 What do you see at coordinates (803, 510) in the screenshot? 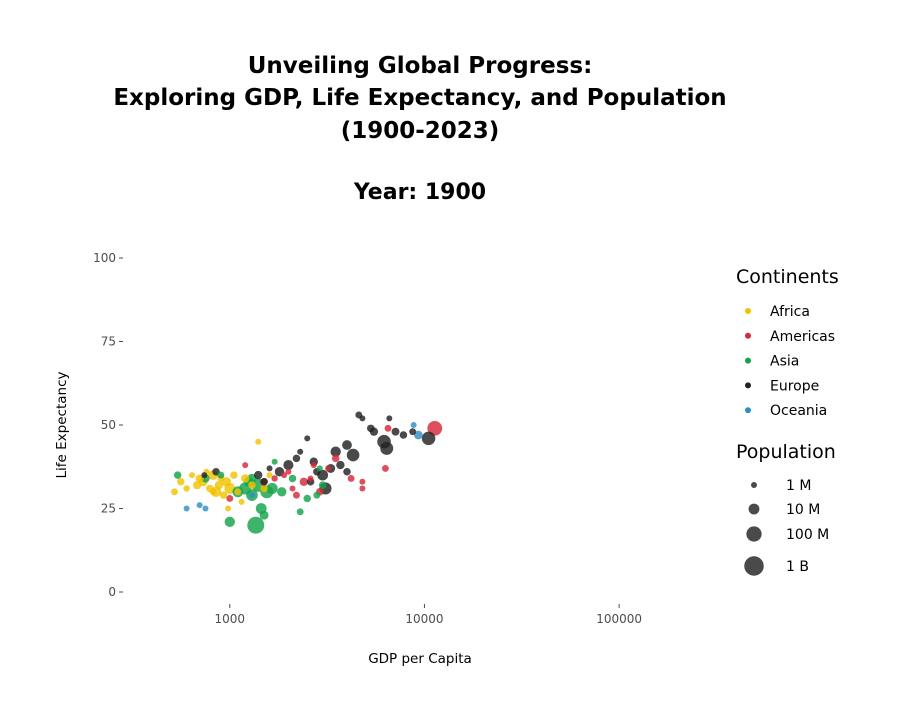
I see `legend-size-label: 10 M` at bounding box center [803, 510].